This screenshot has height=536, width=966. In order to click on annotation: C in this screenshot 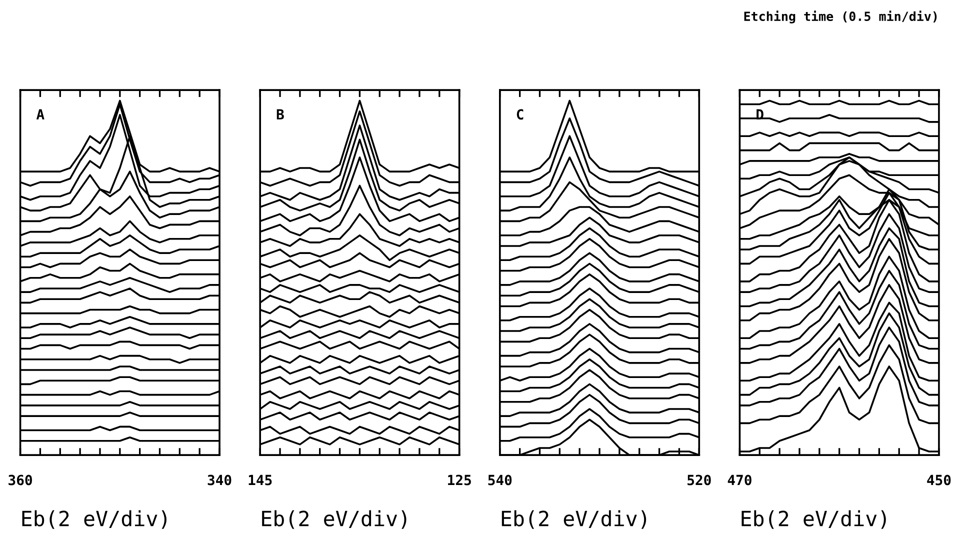, I will do `click(520, 114)`.